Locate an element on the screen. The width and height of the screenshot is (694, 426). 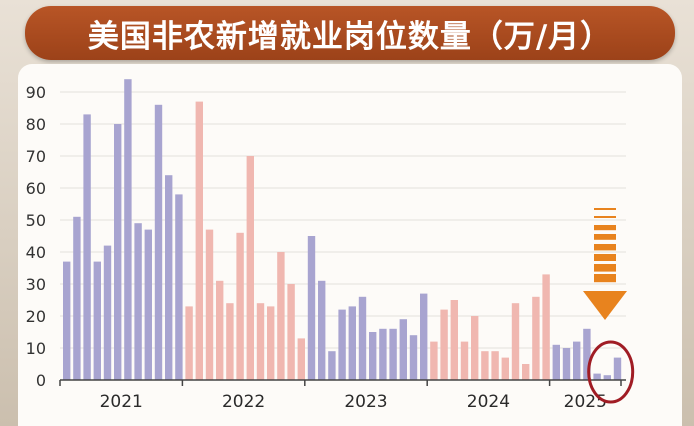
y-tick-label: 40 is located at coordinates (36, 252).